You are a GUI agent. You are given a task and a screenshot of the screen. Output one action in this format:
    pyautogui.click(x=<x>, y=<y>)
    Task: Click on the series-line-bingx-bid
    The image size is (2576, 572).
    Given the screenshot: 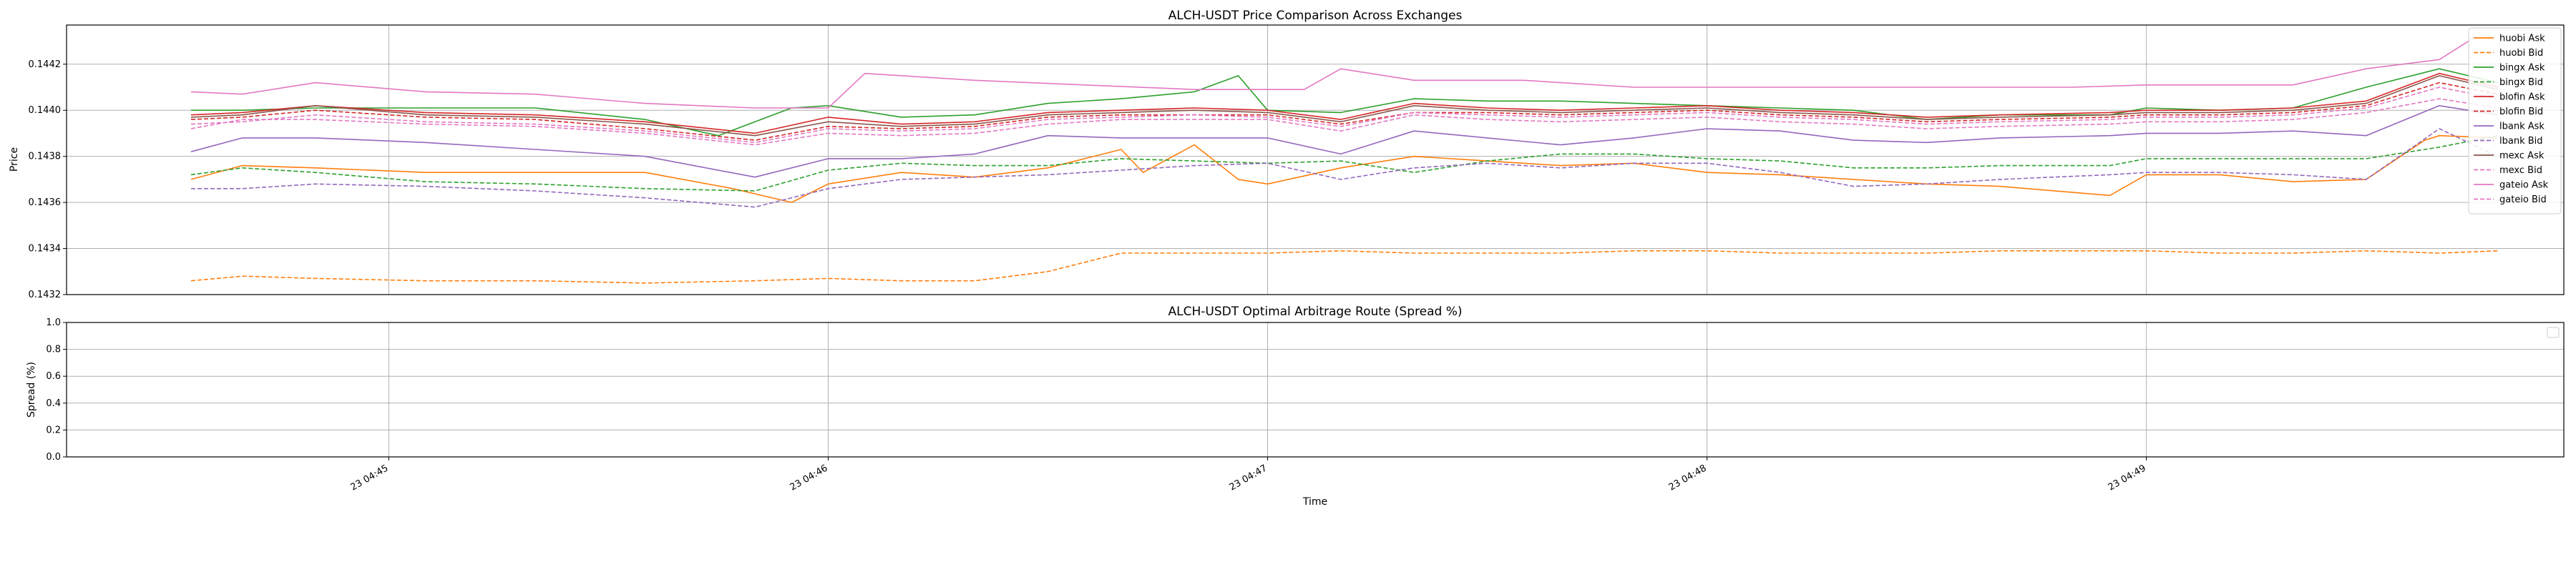 What is the action you would take?
    pyautogui.click(x=1344, y=163)
    